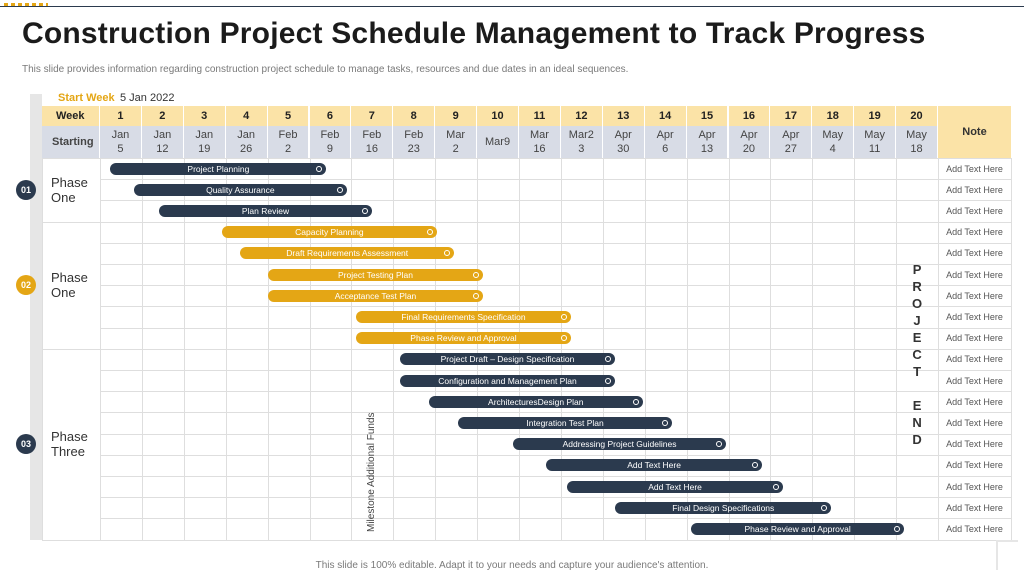 This screenshot has height=576, width=1024. What do you see at coordinates (917, 371) in the screenshot?
I see `project-end-letter: T` at bounding box center [917, 371].